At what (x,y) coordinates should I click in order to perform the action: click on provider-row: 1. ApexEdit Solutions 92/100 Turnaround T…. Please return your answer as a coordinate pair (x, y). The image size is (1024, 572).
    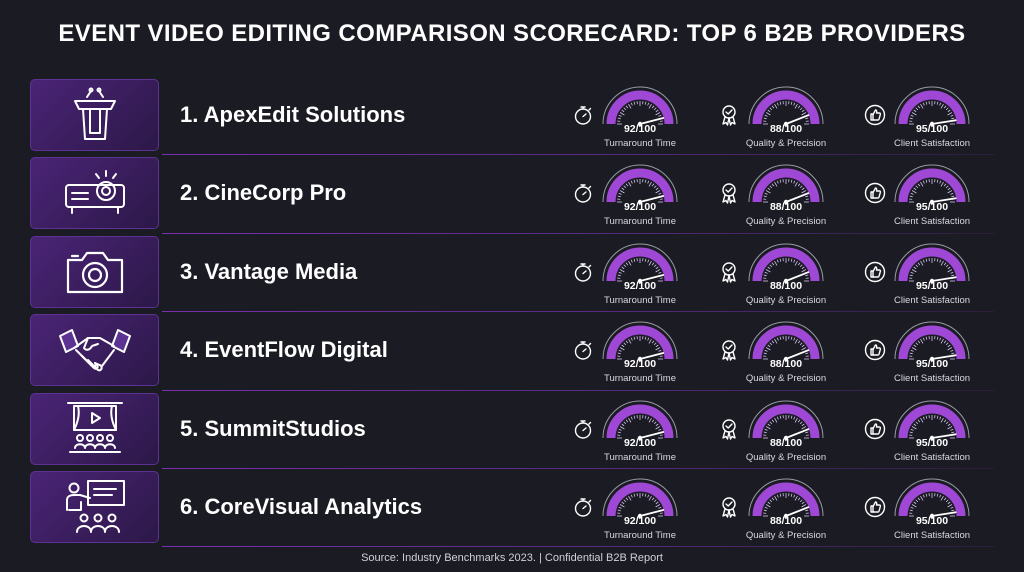
    Looking at the image, I should click on (512, 117).